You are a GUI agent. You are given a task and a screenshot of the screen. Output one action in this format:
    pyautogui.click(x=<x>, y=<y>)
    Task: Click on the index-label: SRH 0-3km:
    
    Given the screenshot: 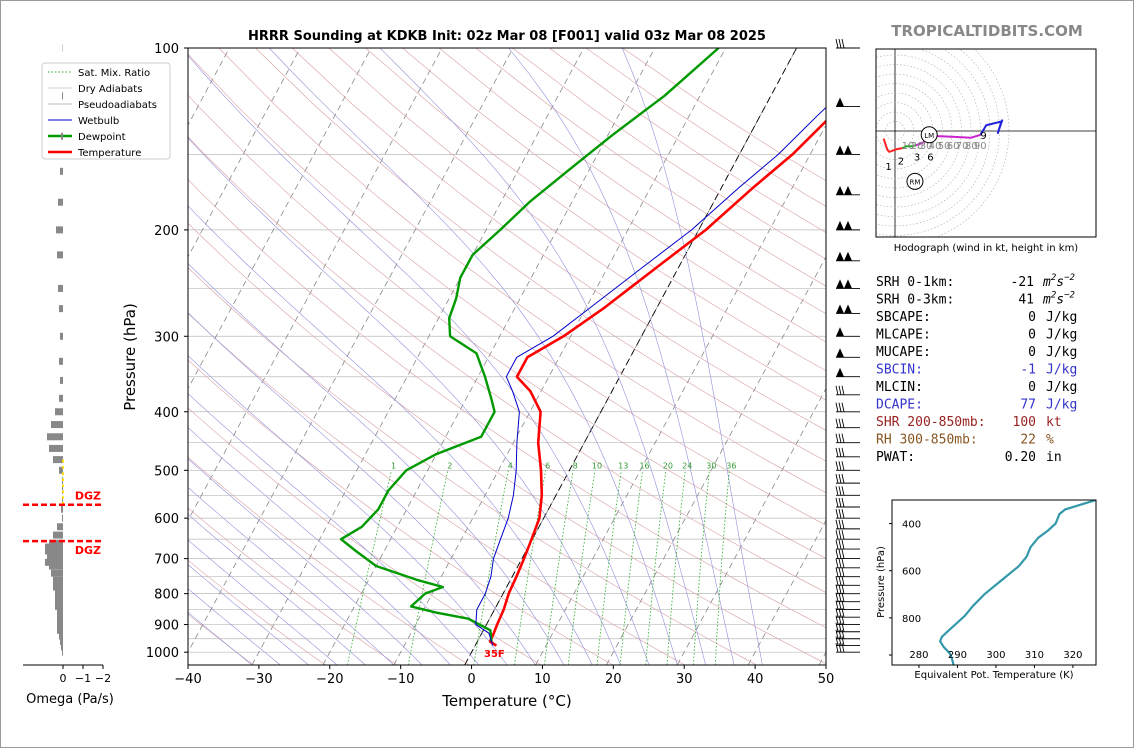 What is the action you would take?
    pyautogui.click(x=915, y=300)
    